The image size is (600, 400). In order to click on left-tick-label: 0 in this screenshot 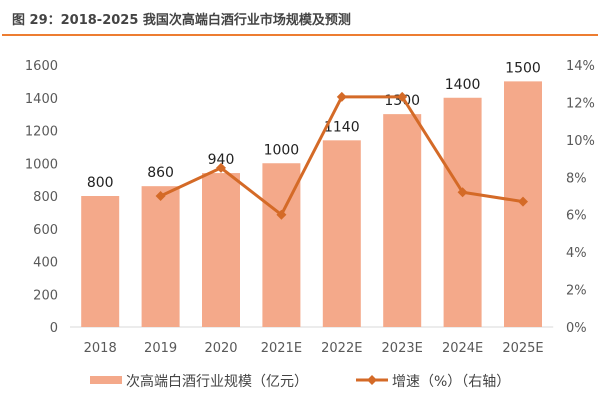, I will do `click(54, 328)`.